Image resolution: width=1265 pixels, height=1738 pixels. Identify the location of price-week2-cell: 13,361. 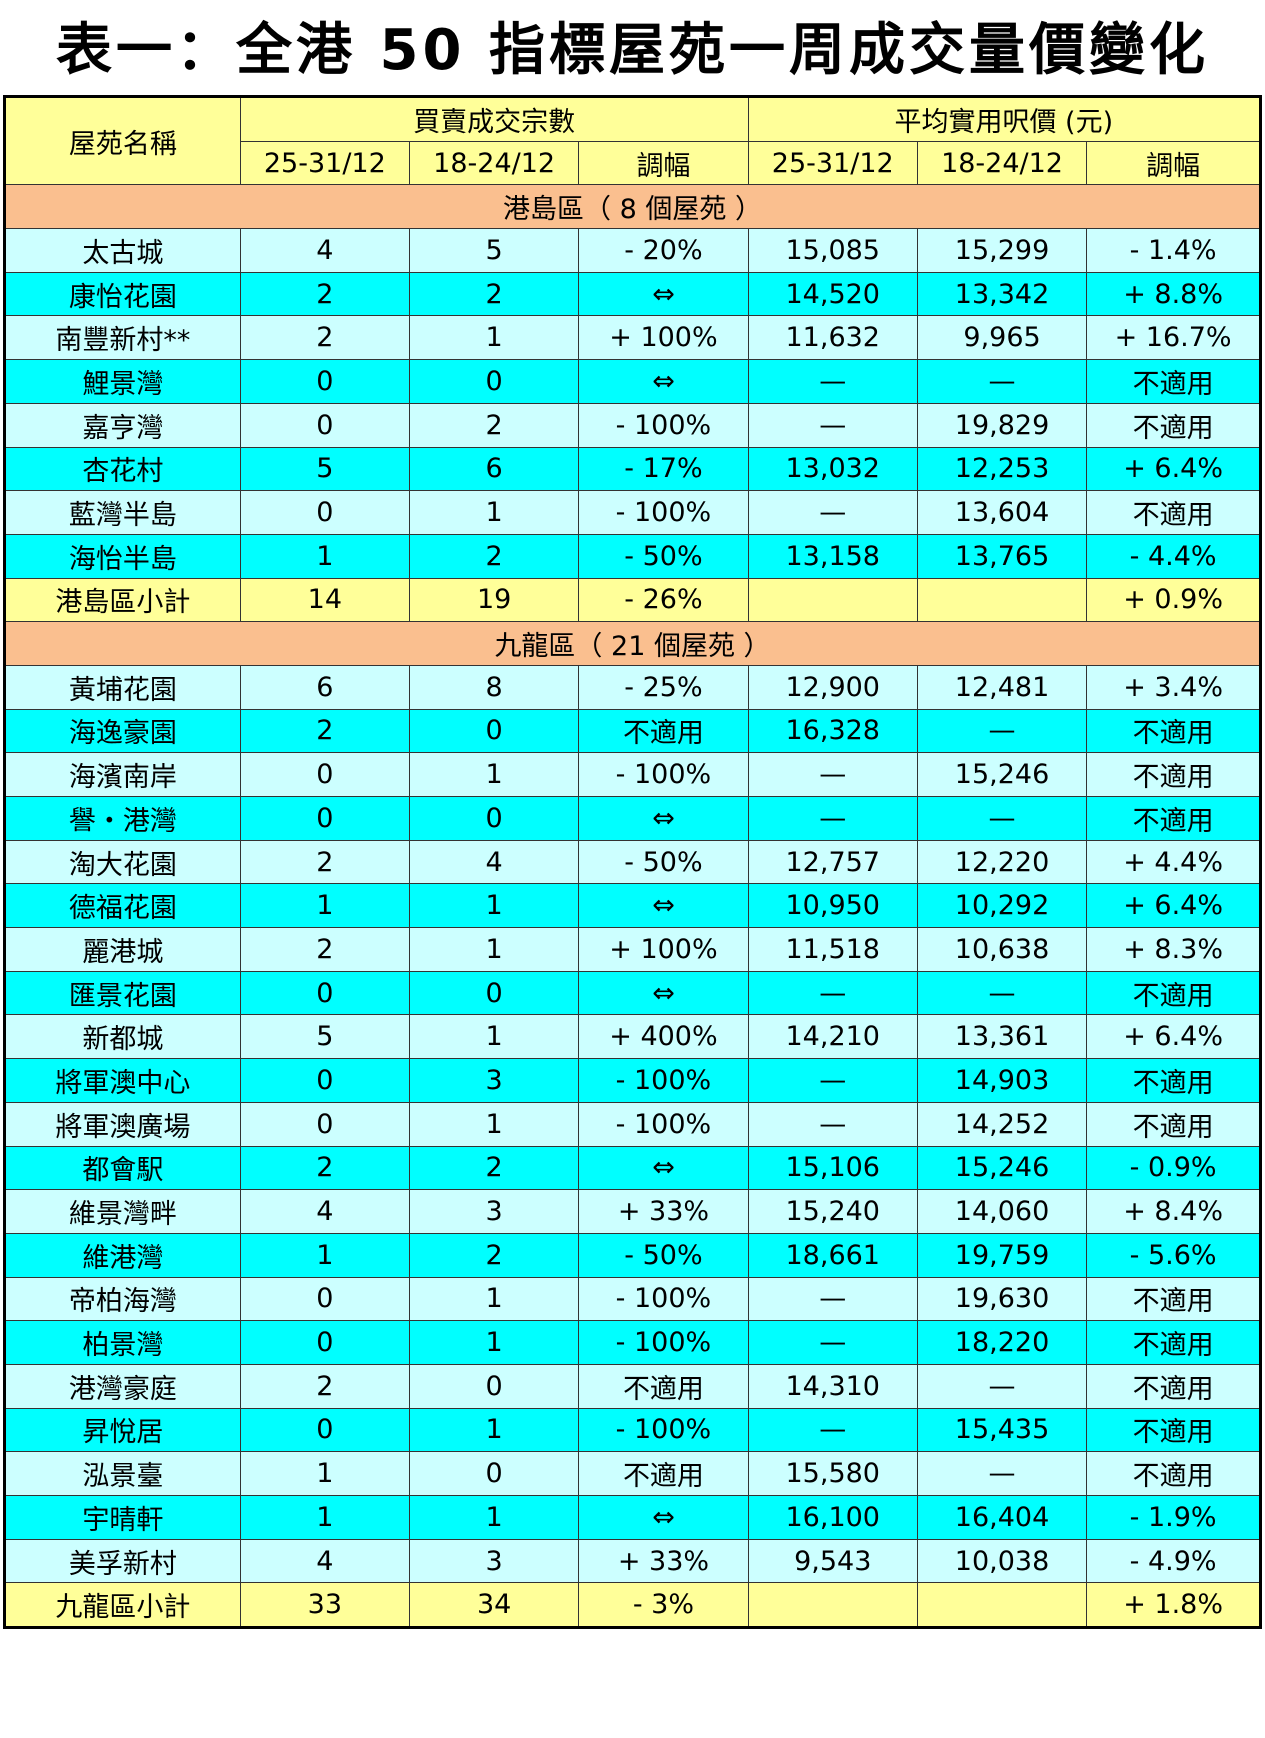
(1002, 1037).